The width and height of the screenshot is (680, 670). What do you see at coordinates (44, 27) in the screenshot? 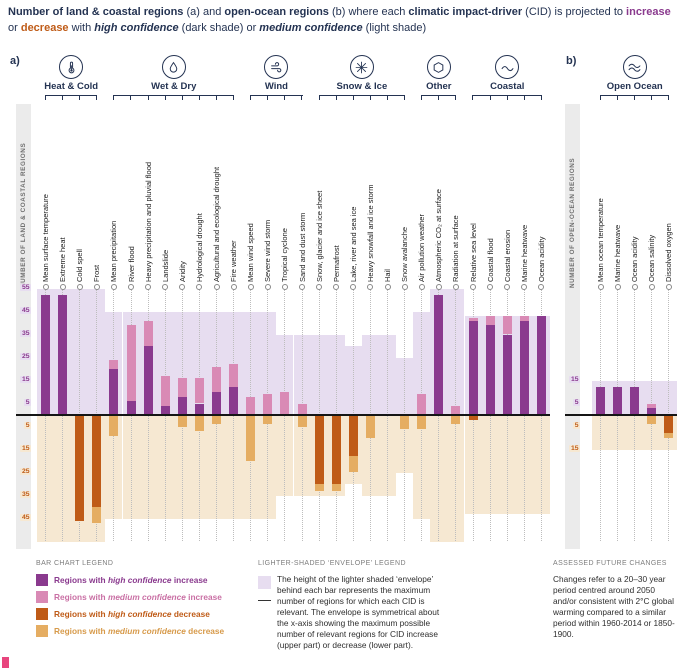
I see `title-segment: decrease` at bounding box center [44, 27].